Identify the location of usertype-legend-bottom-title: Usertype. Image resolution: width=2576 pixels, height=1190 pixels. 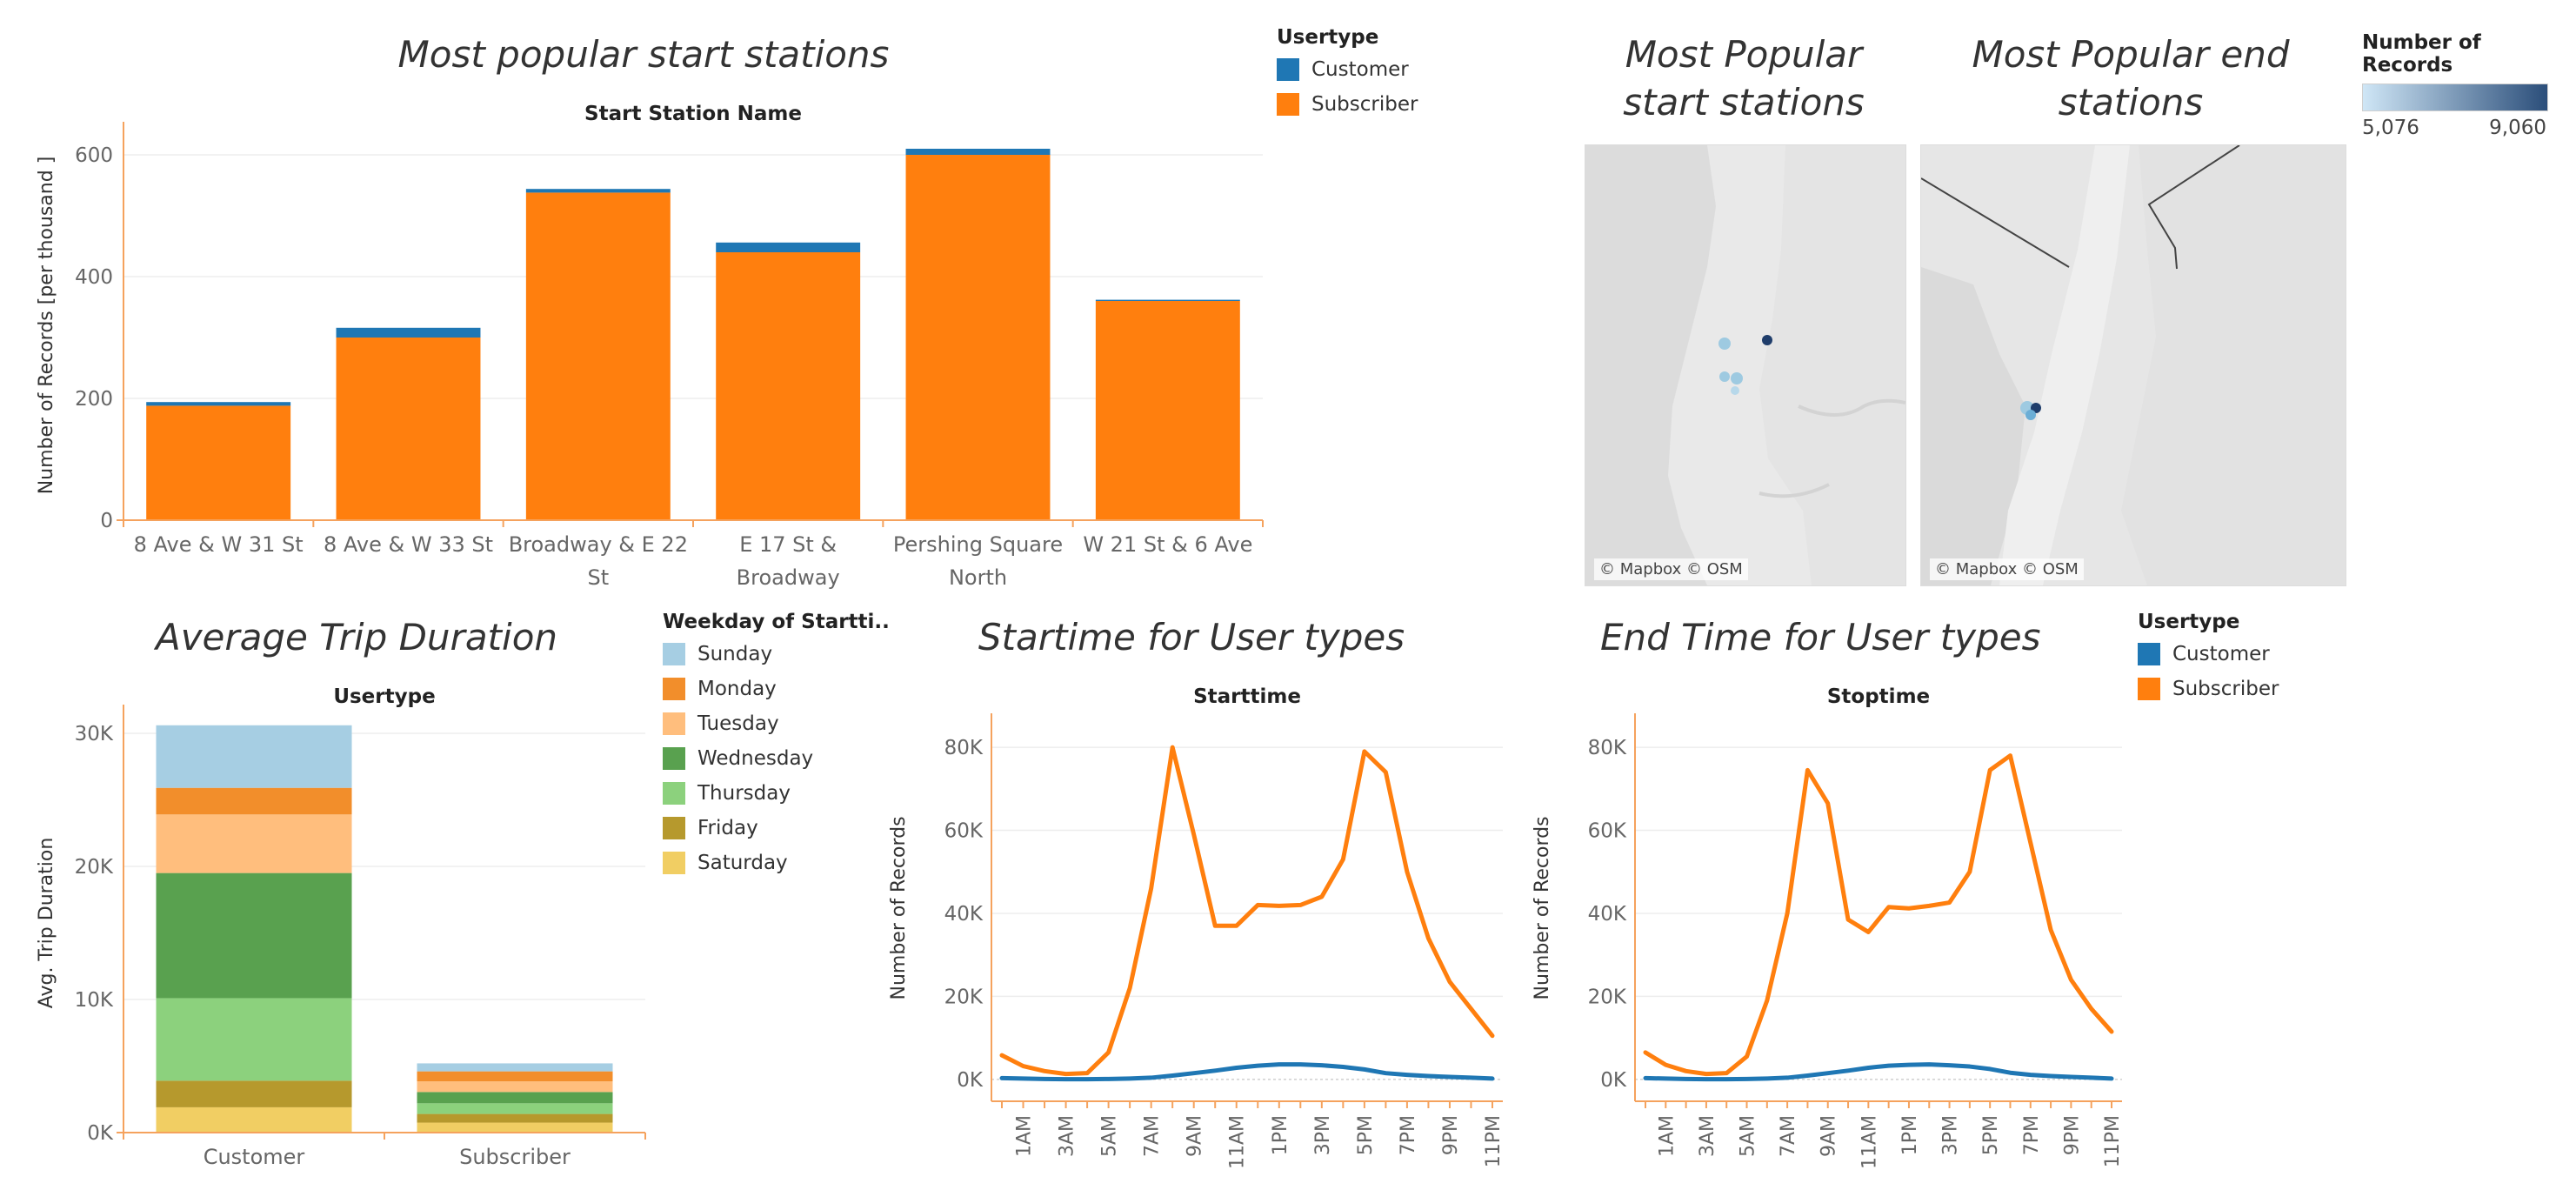
(2189, 622).